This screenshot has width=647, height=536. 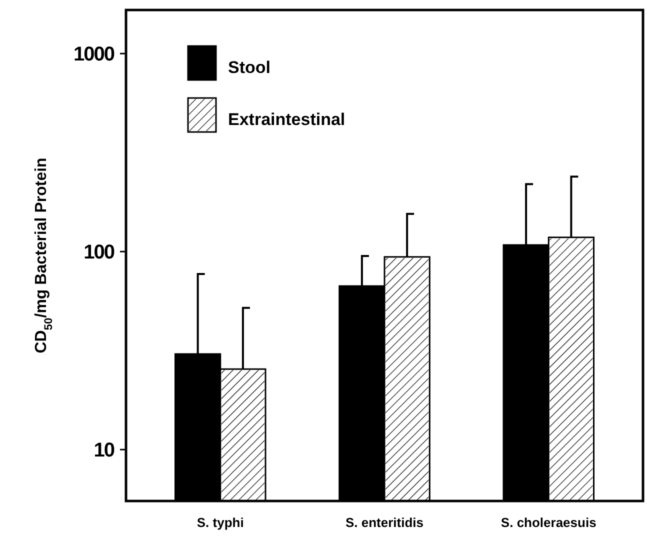 I want to click on y-tick-label: 10, so click(x=104, y=451).